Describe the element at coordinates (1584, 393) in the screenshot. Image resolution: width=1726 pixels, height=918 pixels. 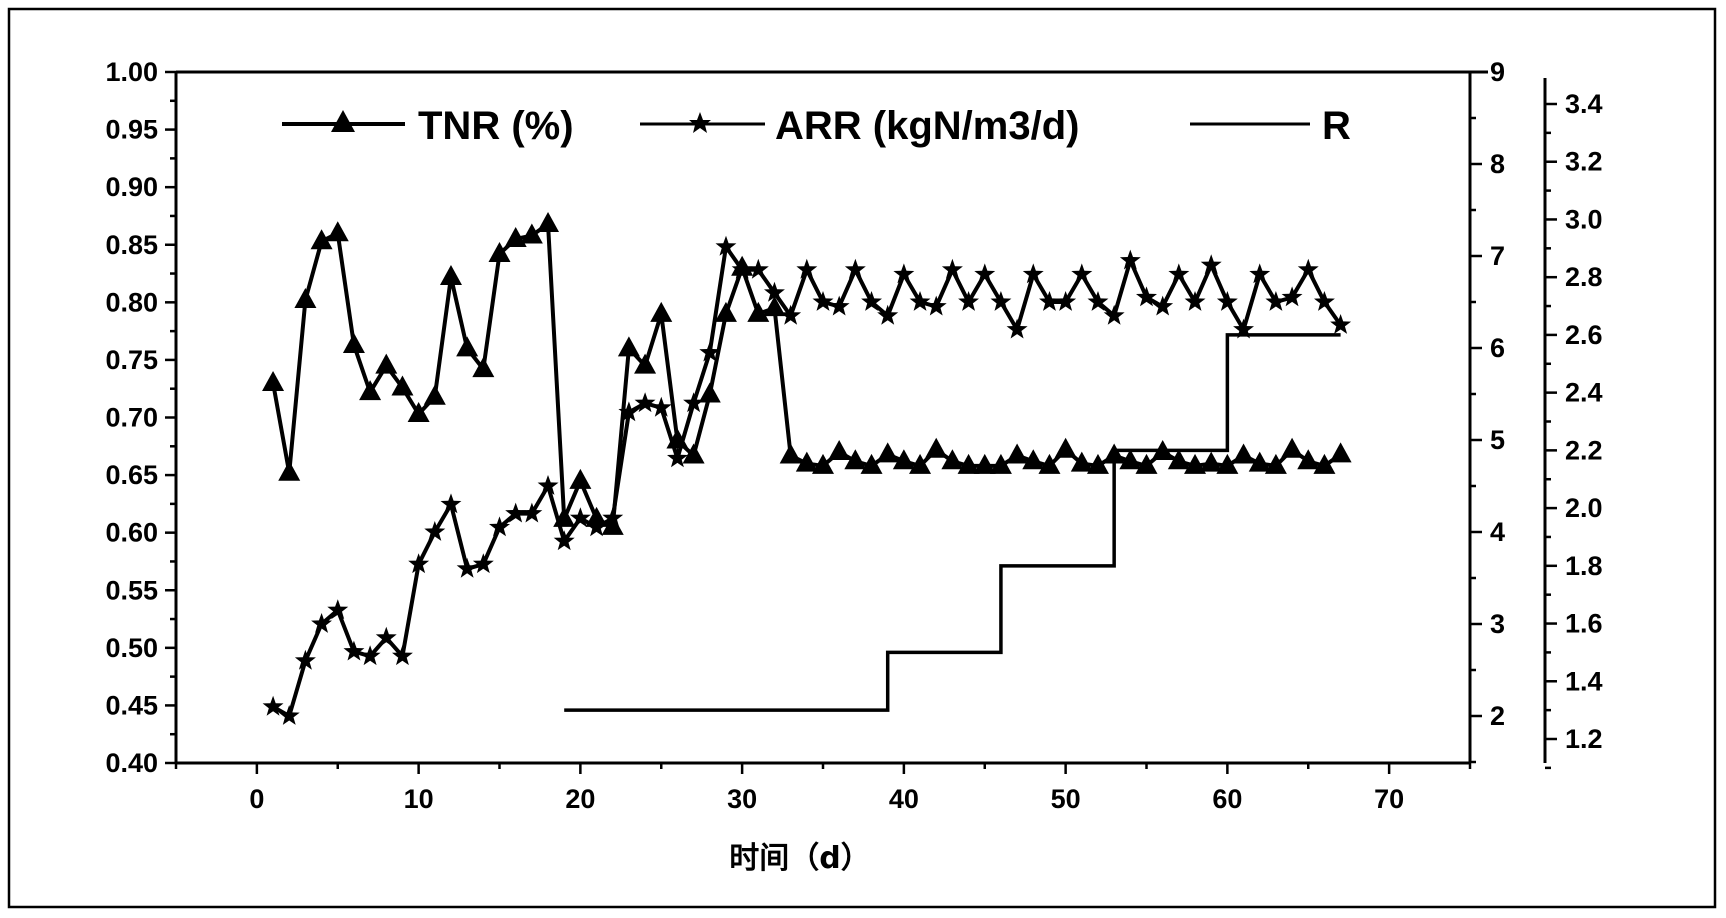
I see `right2-tick-label: 2.4` at that location.